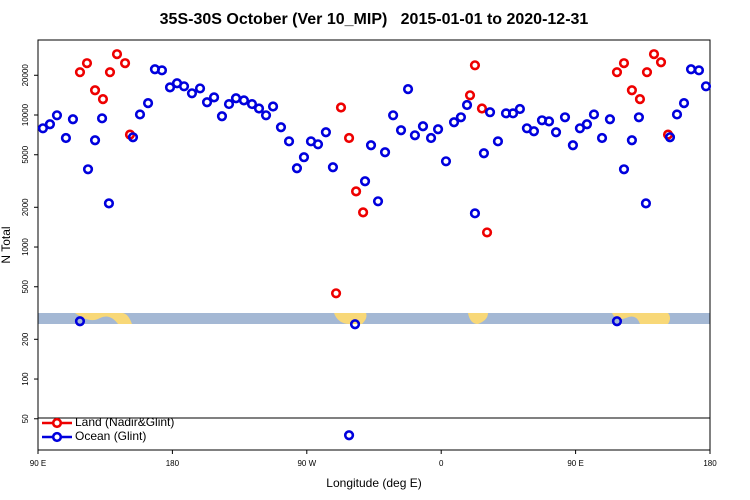 This screenshot has height=500, width=750. I want to click on map-strip, so click(374, 318).